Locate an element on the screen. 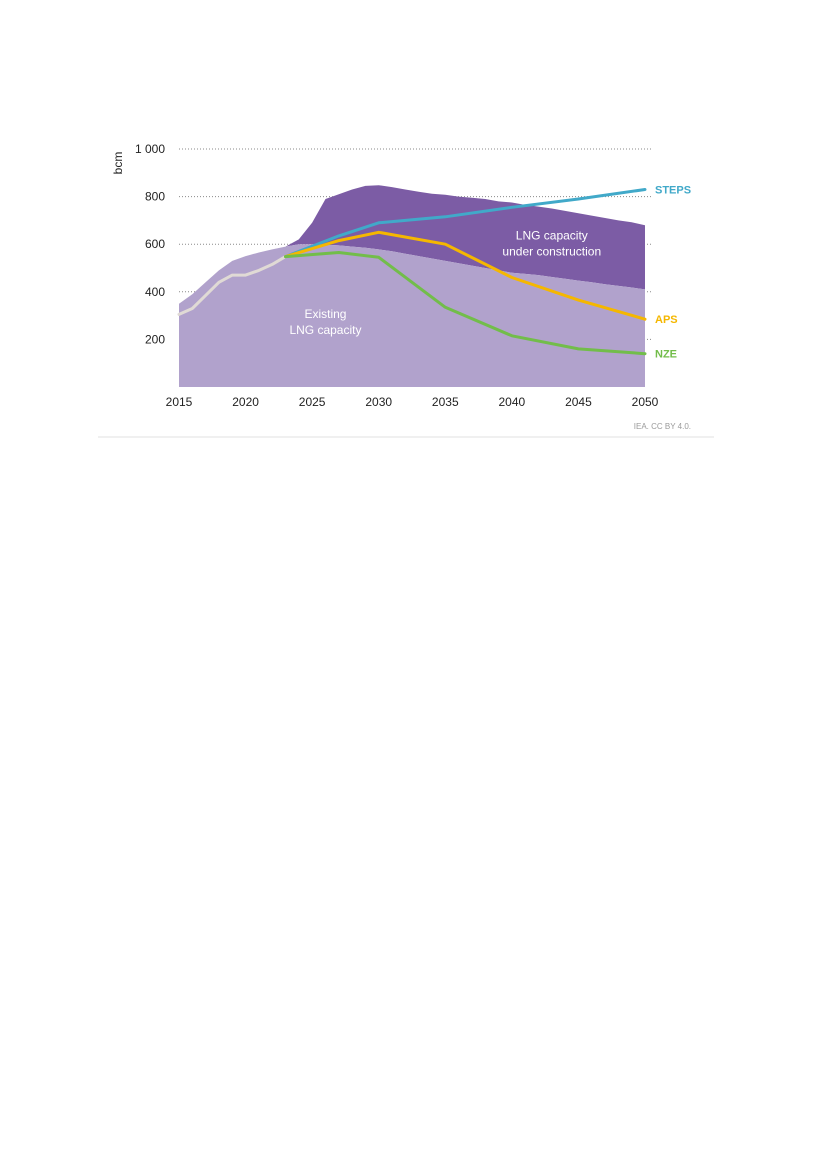 This screenshot has width=827, height=1169. x-tick-label-2040: 2040 is located at coordinates (512, 402).